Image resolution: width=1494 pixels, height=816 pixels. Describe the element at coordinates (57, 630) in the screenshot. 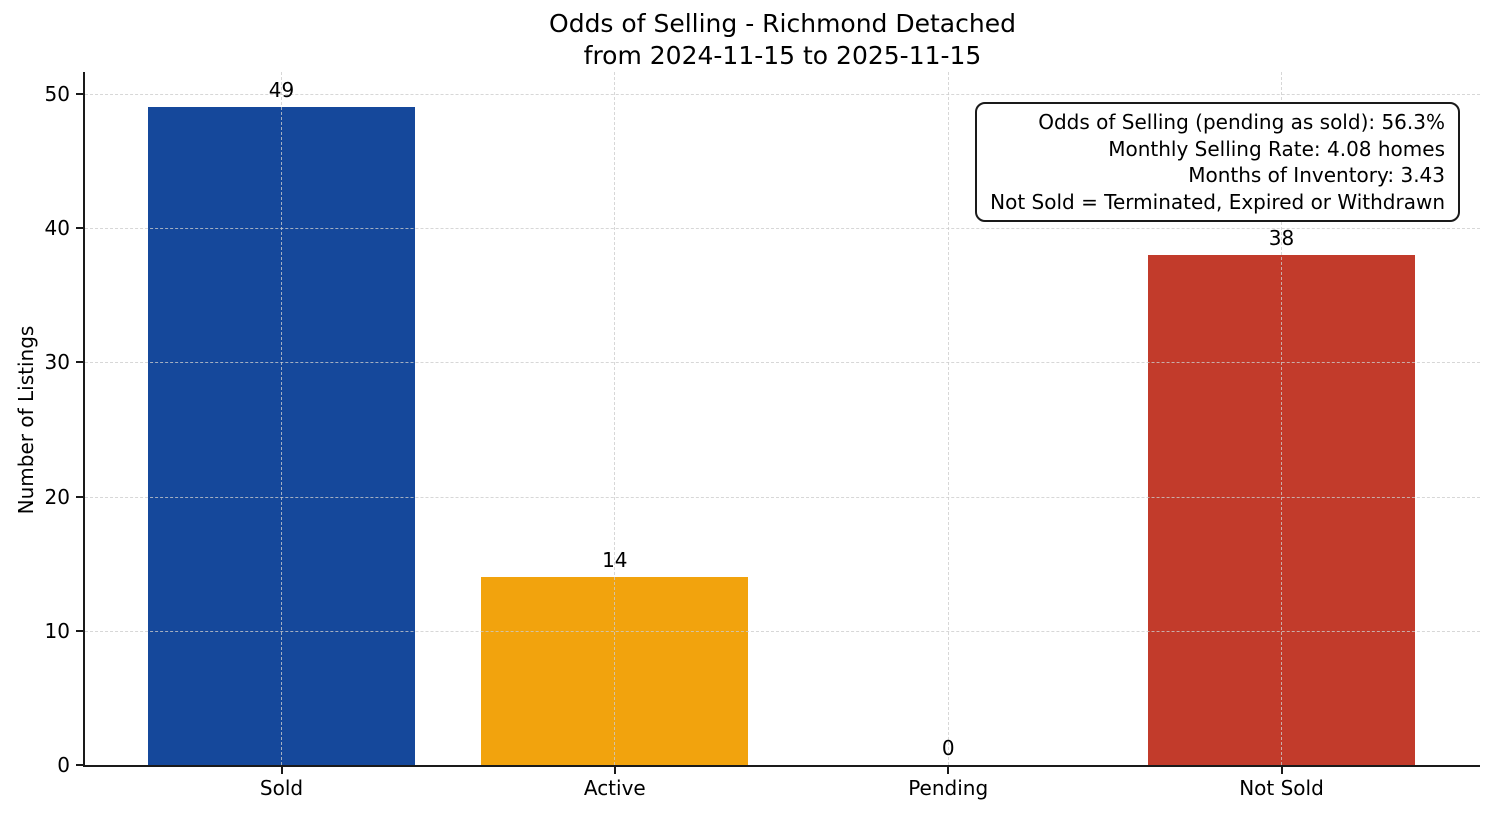

I see `y-tick-label: 10` at that location.